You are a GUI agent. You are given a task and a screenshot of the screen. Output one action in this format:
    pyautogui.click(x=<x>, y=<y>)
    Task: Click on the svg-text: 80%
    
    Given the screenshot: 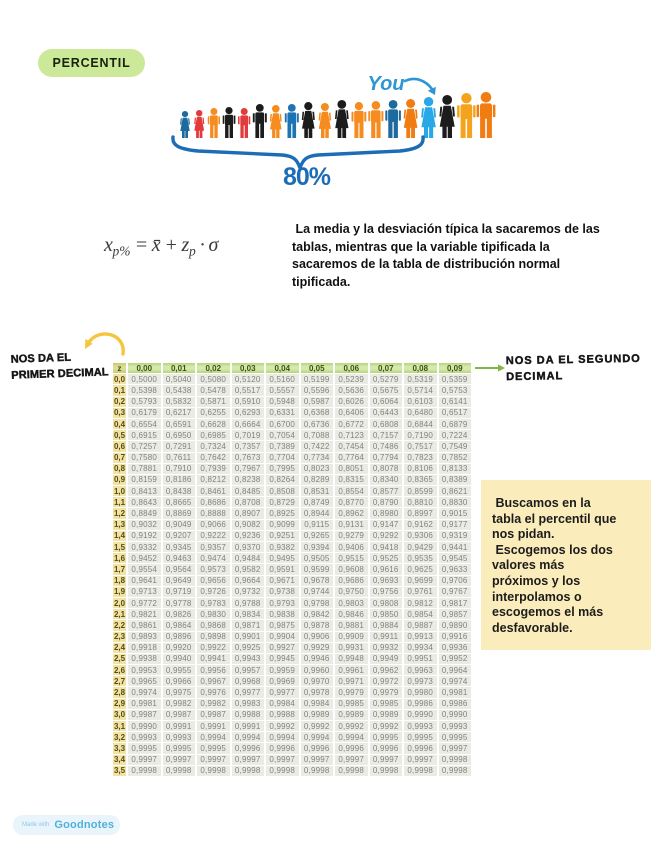 What is the action you would take?
    pyautogui.click(x=307, y=177)
    